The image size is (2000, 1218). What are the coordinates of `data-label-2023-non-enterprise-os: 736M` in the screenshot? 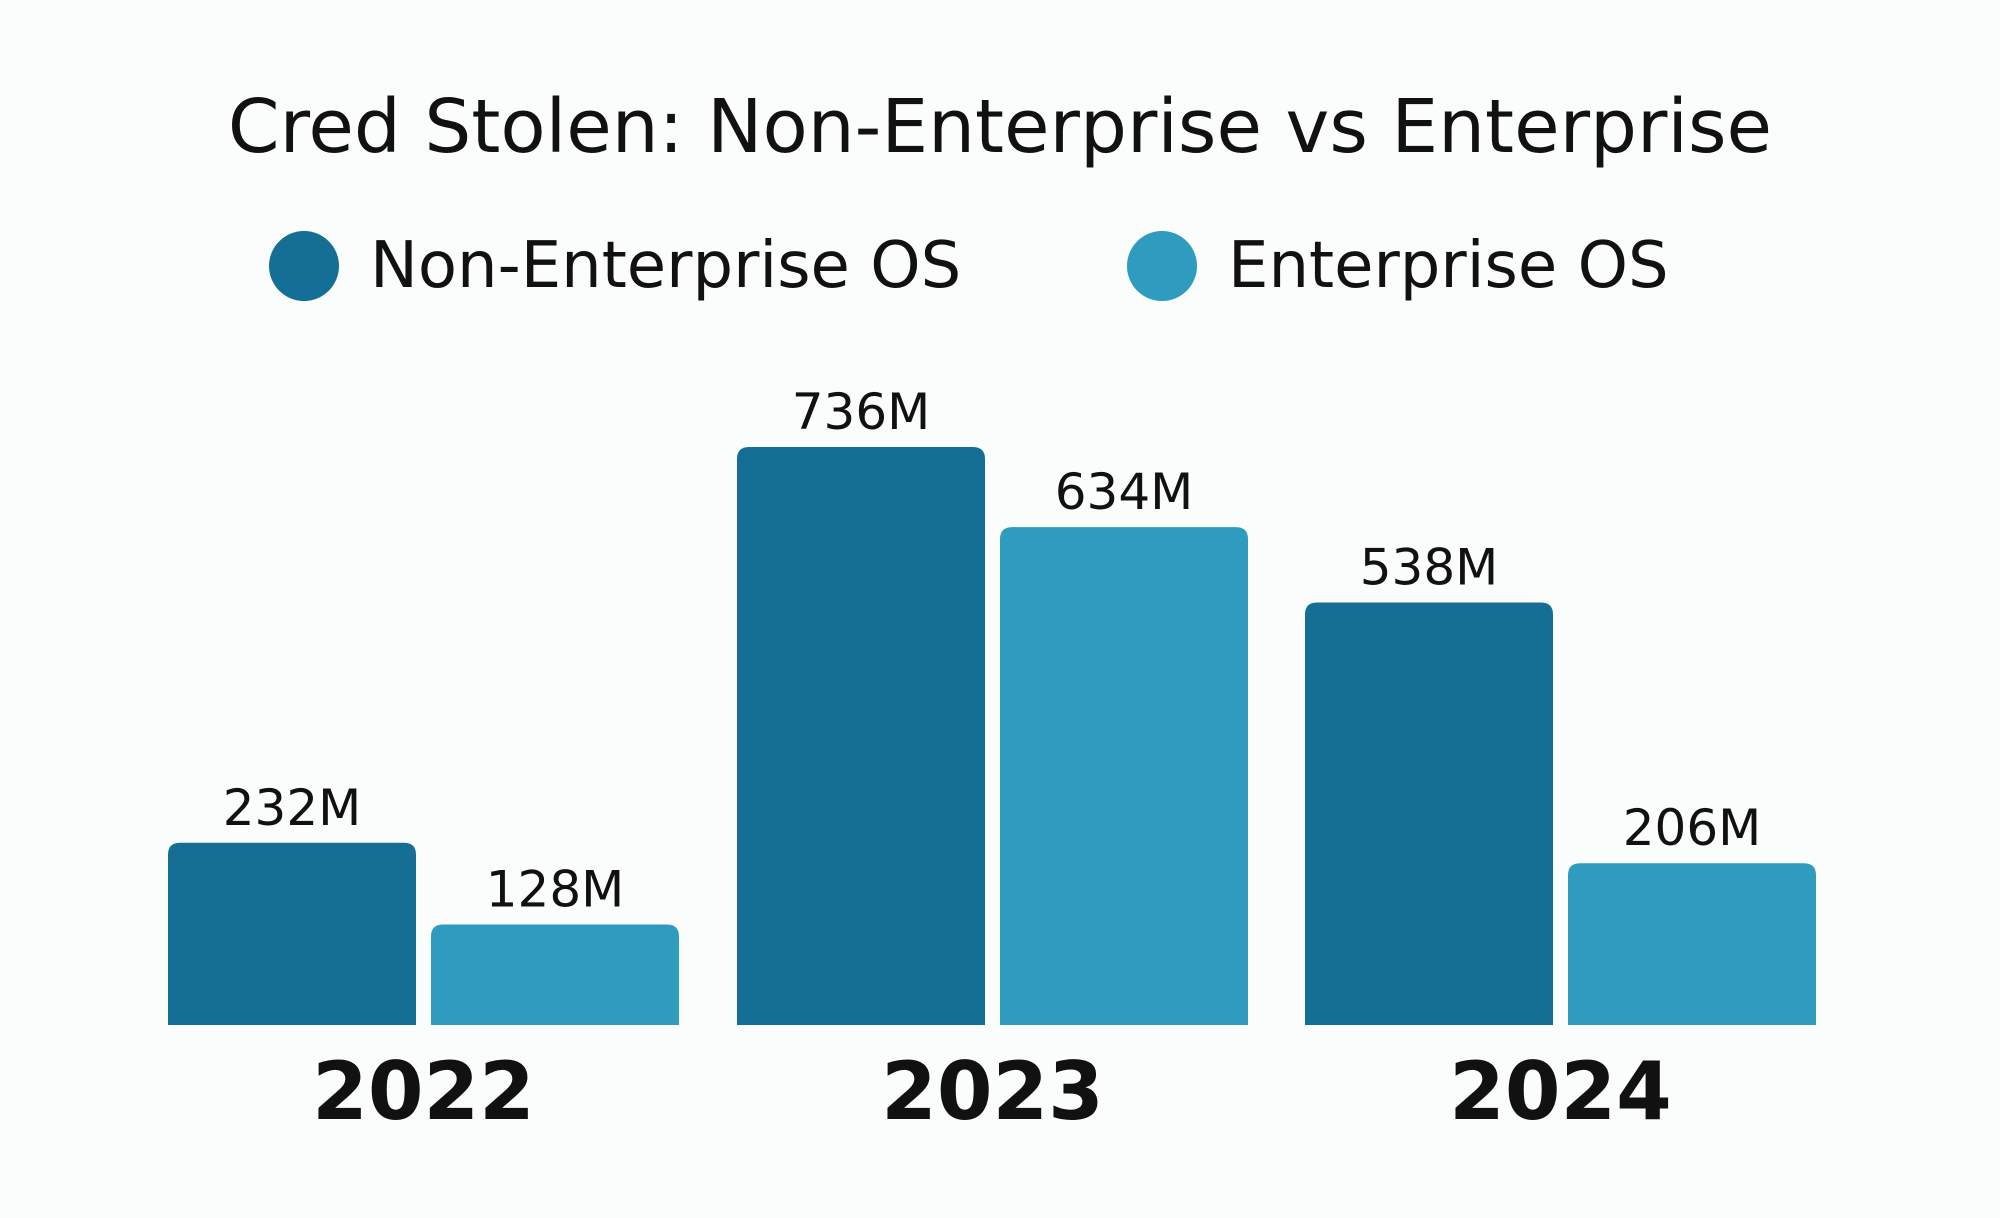 It's located at (861, 412).